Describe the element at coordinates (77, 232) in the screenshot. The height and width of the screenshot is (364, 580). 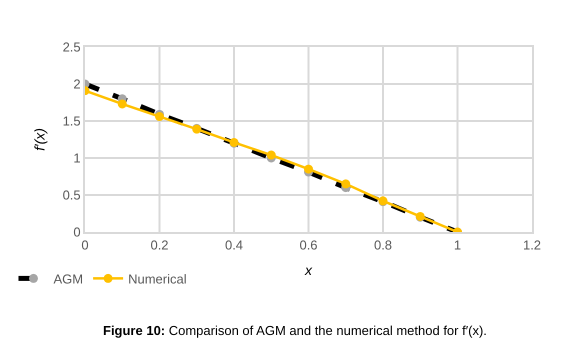
I see `y-tick-label: 0` at that location.